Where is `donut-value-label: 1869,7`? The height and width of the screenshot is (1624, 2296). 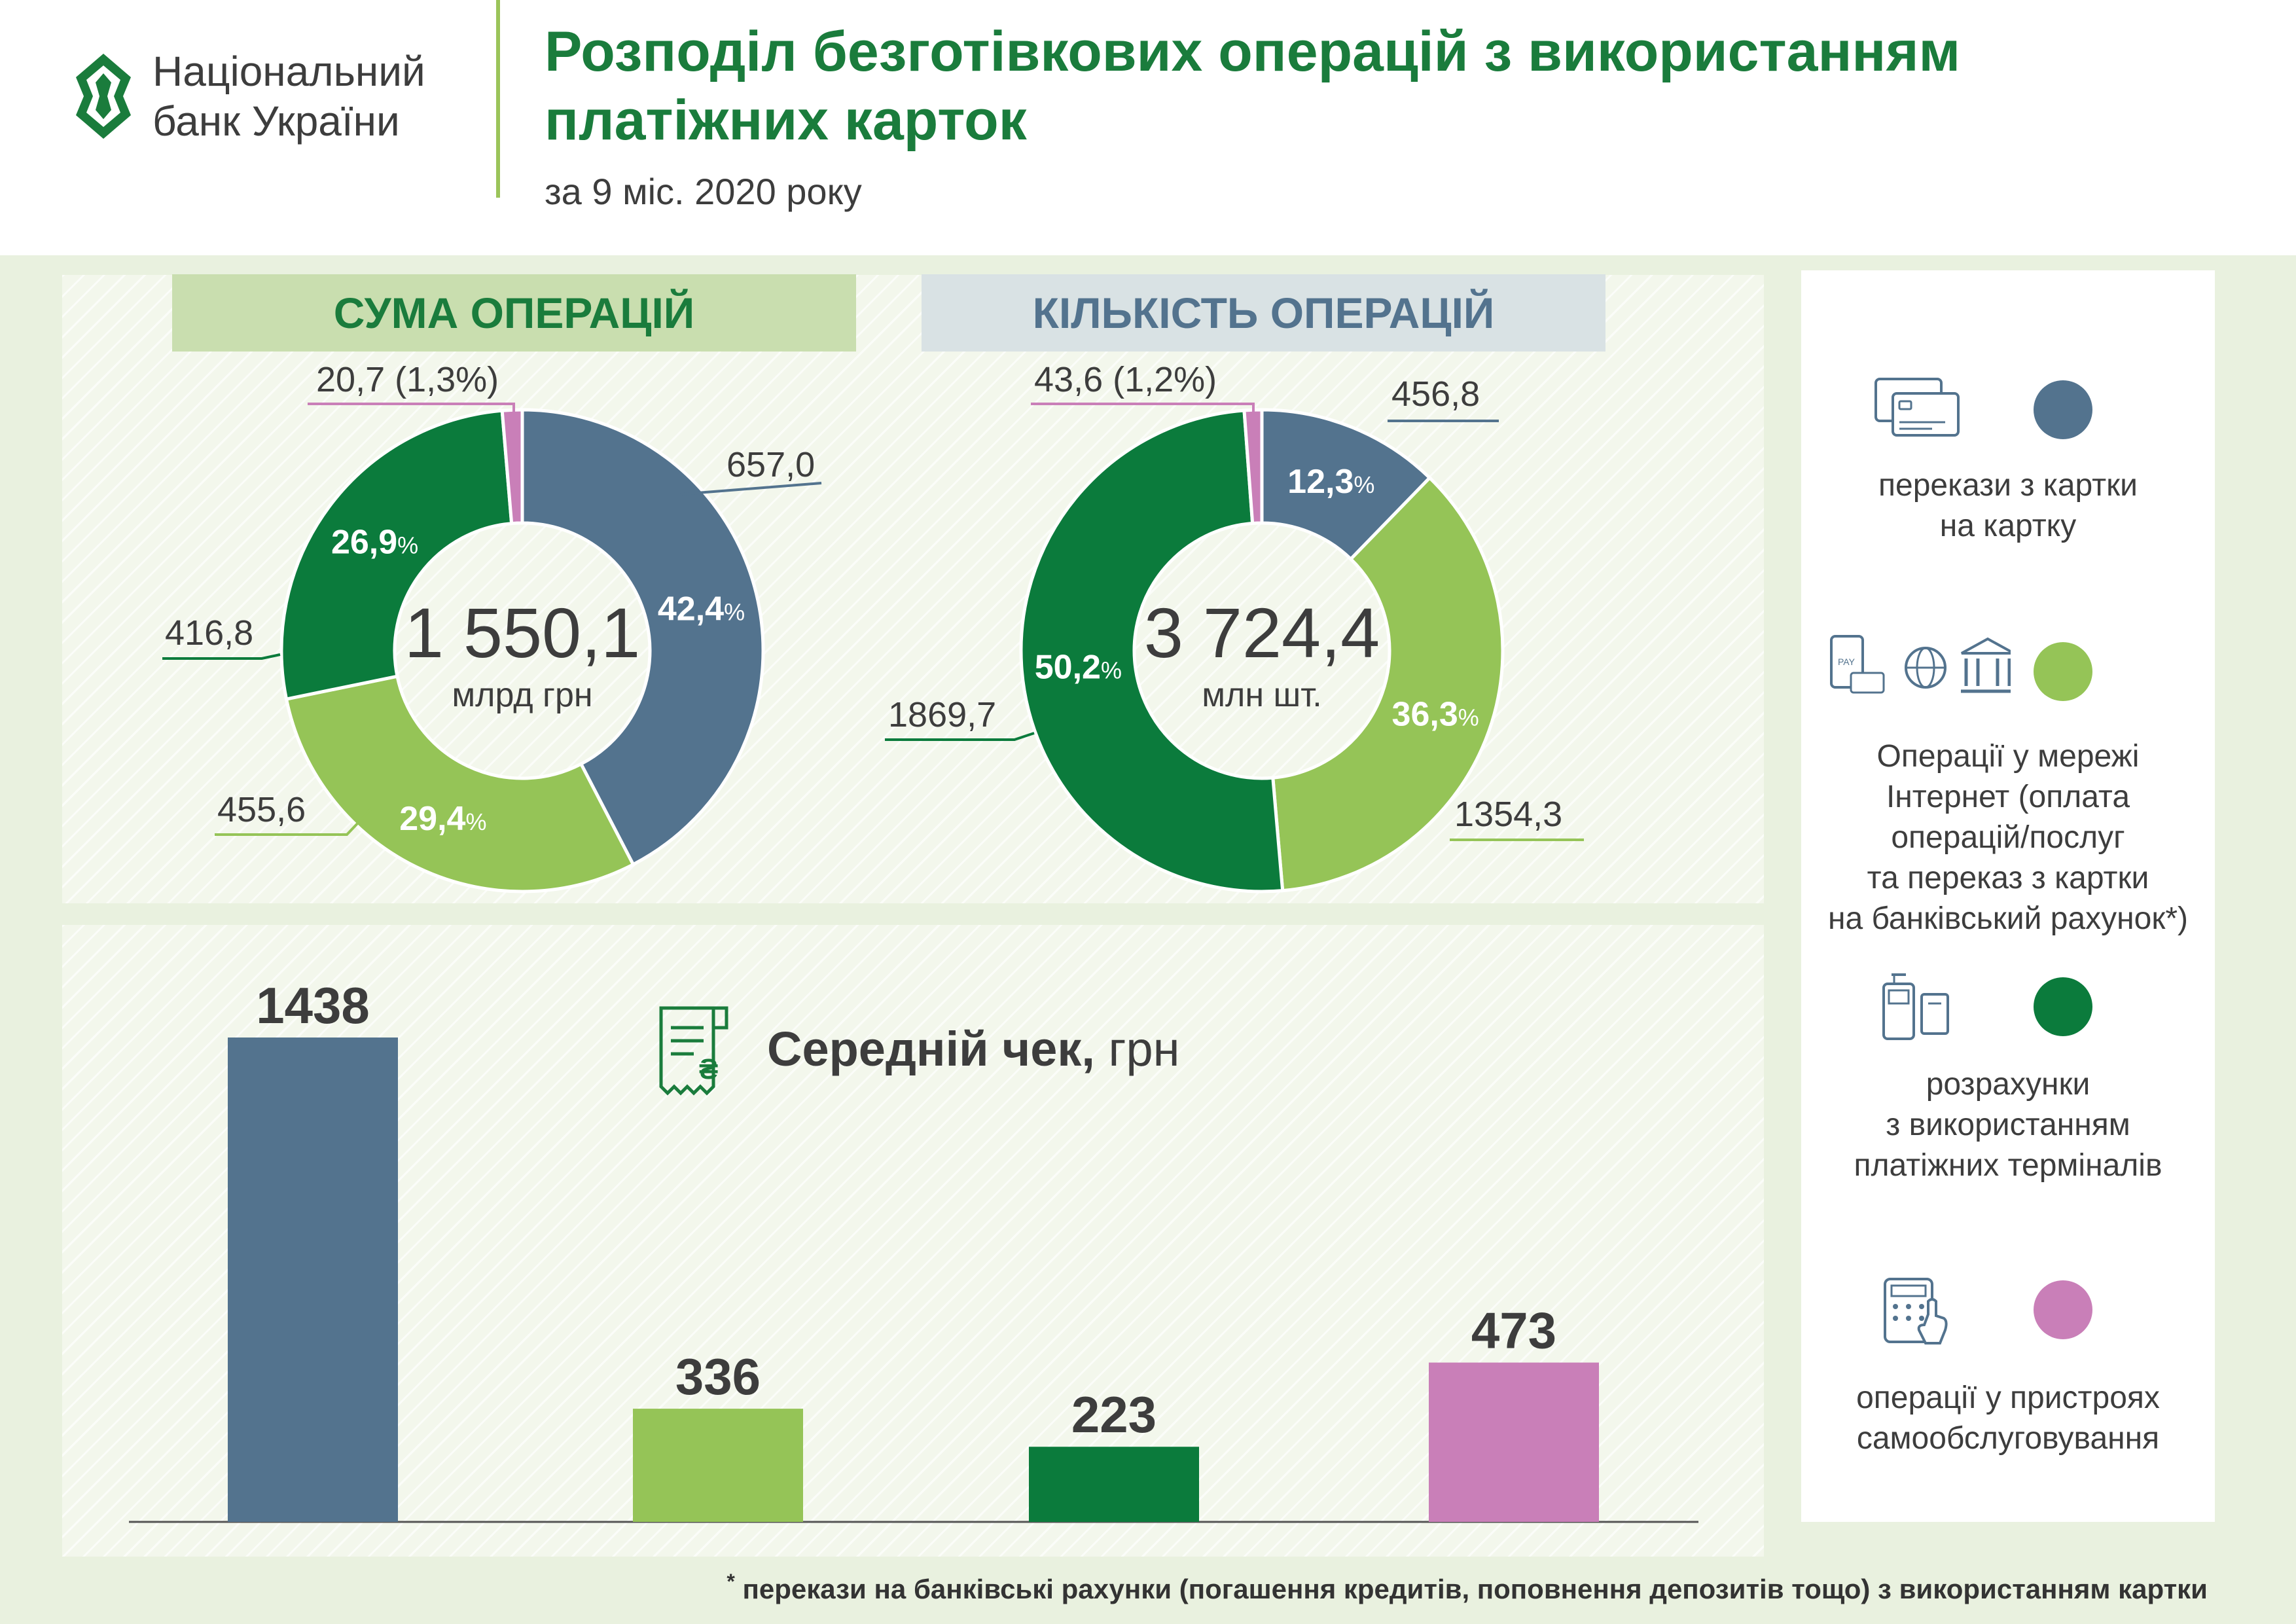
donut-value-label: 1869,7 is located at coordinates (942, 715).